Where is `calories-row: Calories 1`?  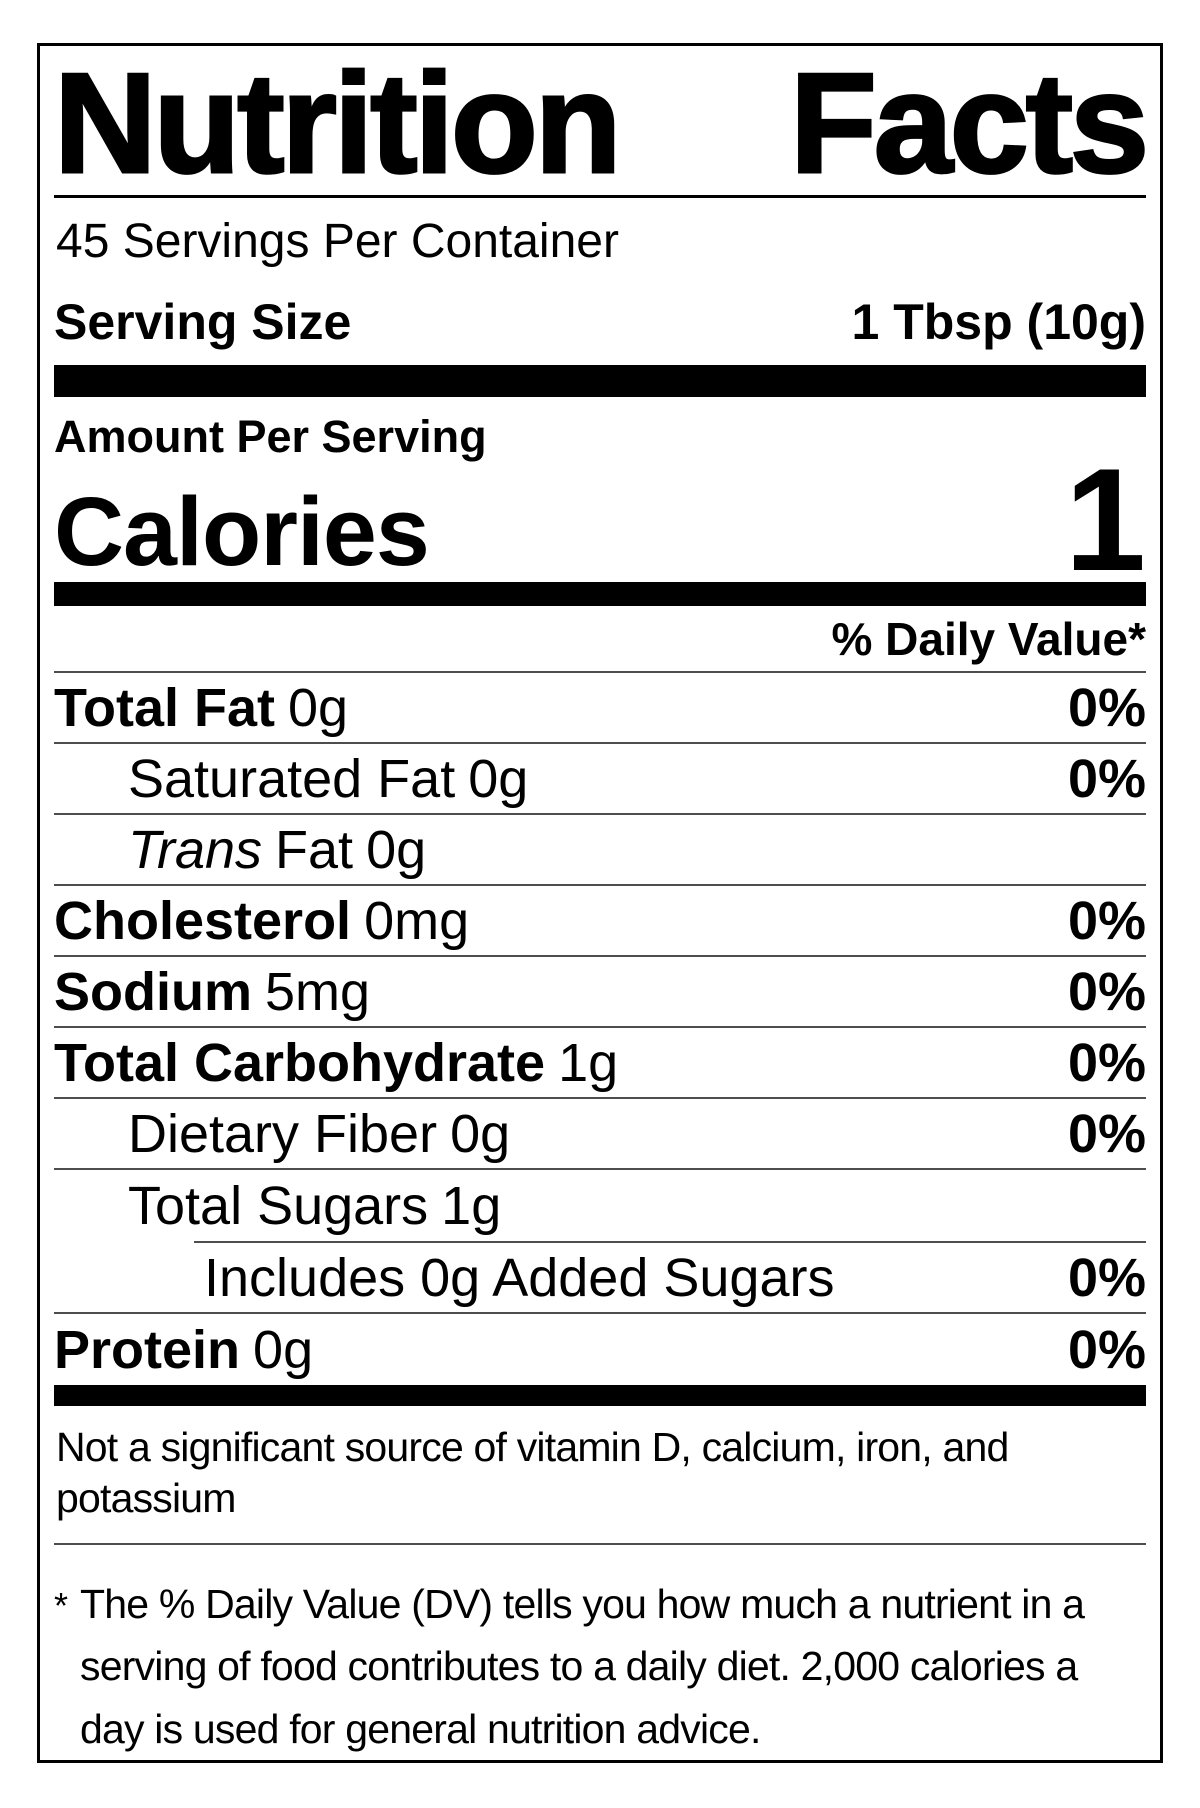 calories-row: Calories 1 is located at coordinates (600, 519).